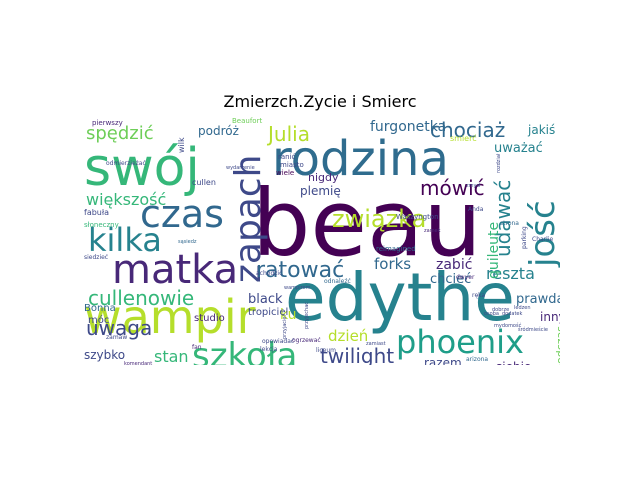  What do you see at coordinates (542, 239) in the screenshot?
I see `word-64: Charlie` at bounding box center [542, 239].